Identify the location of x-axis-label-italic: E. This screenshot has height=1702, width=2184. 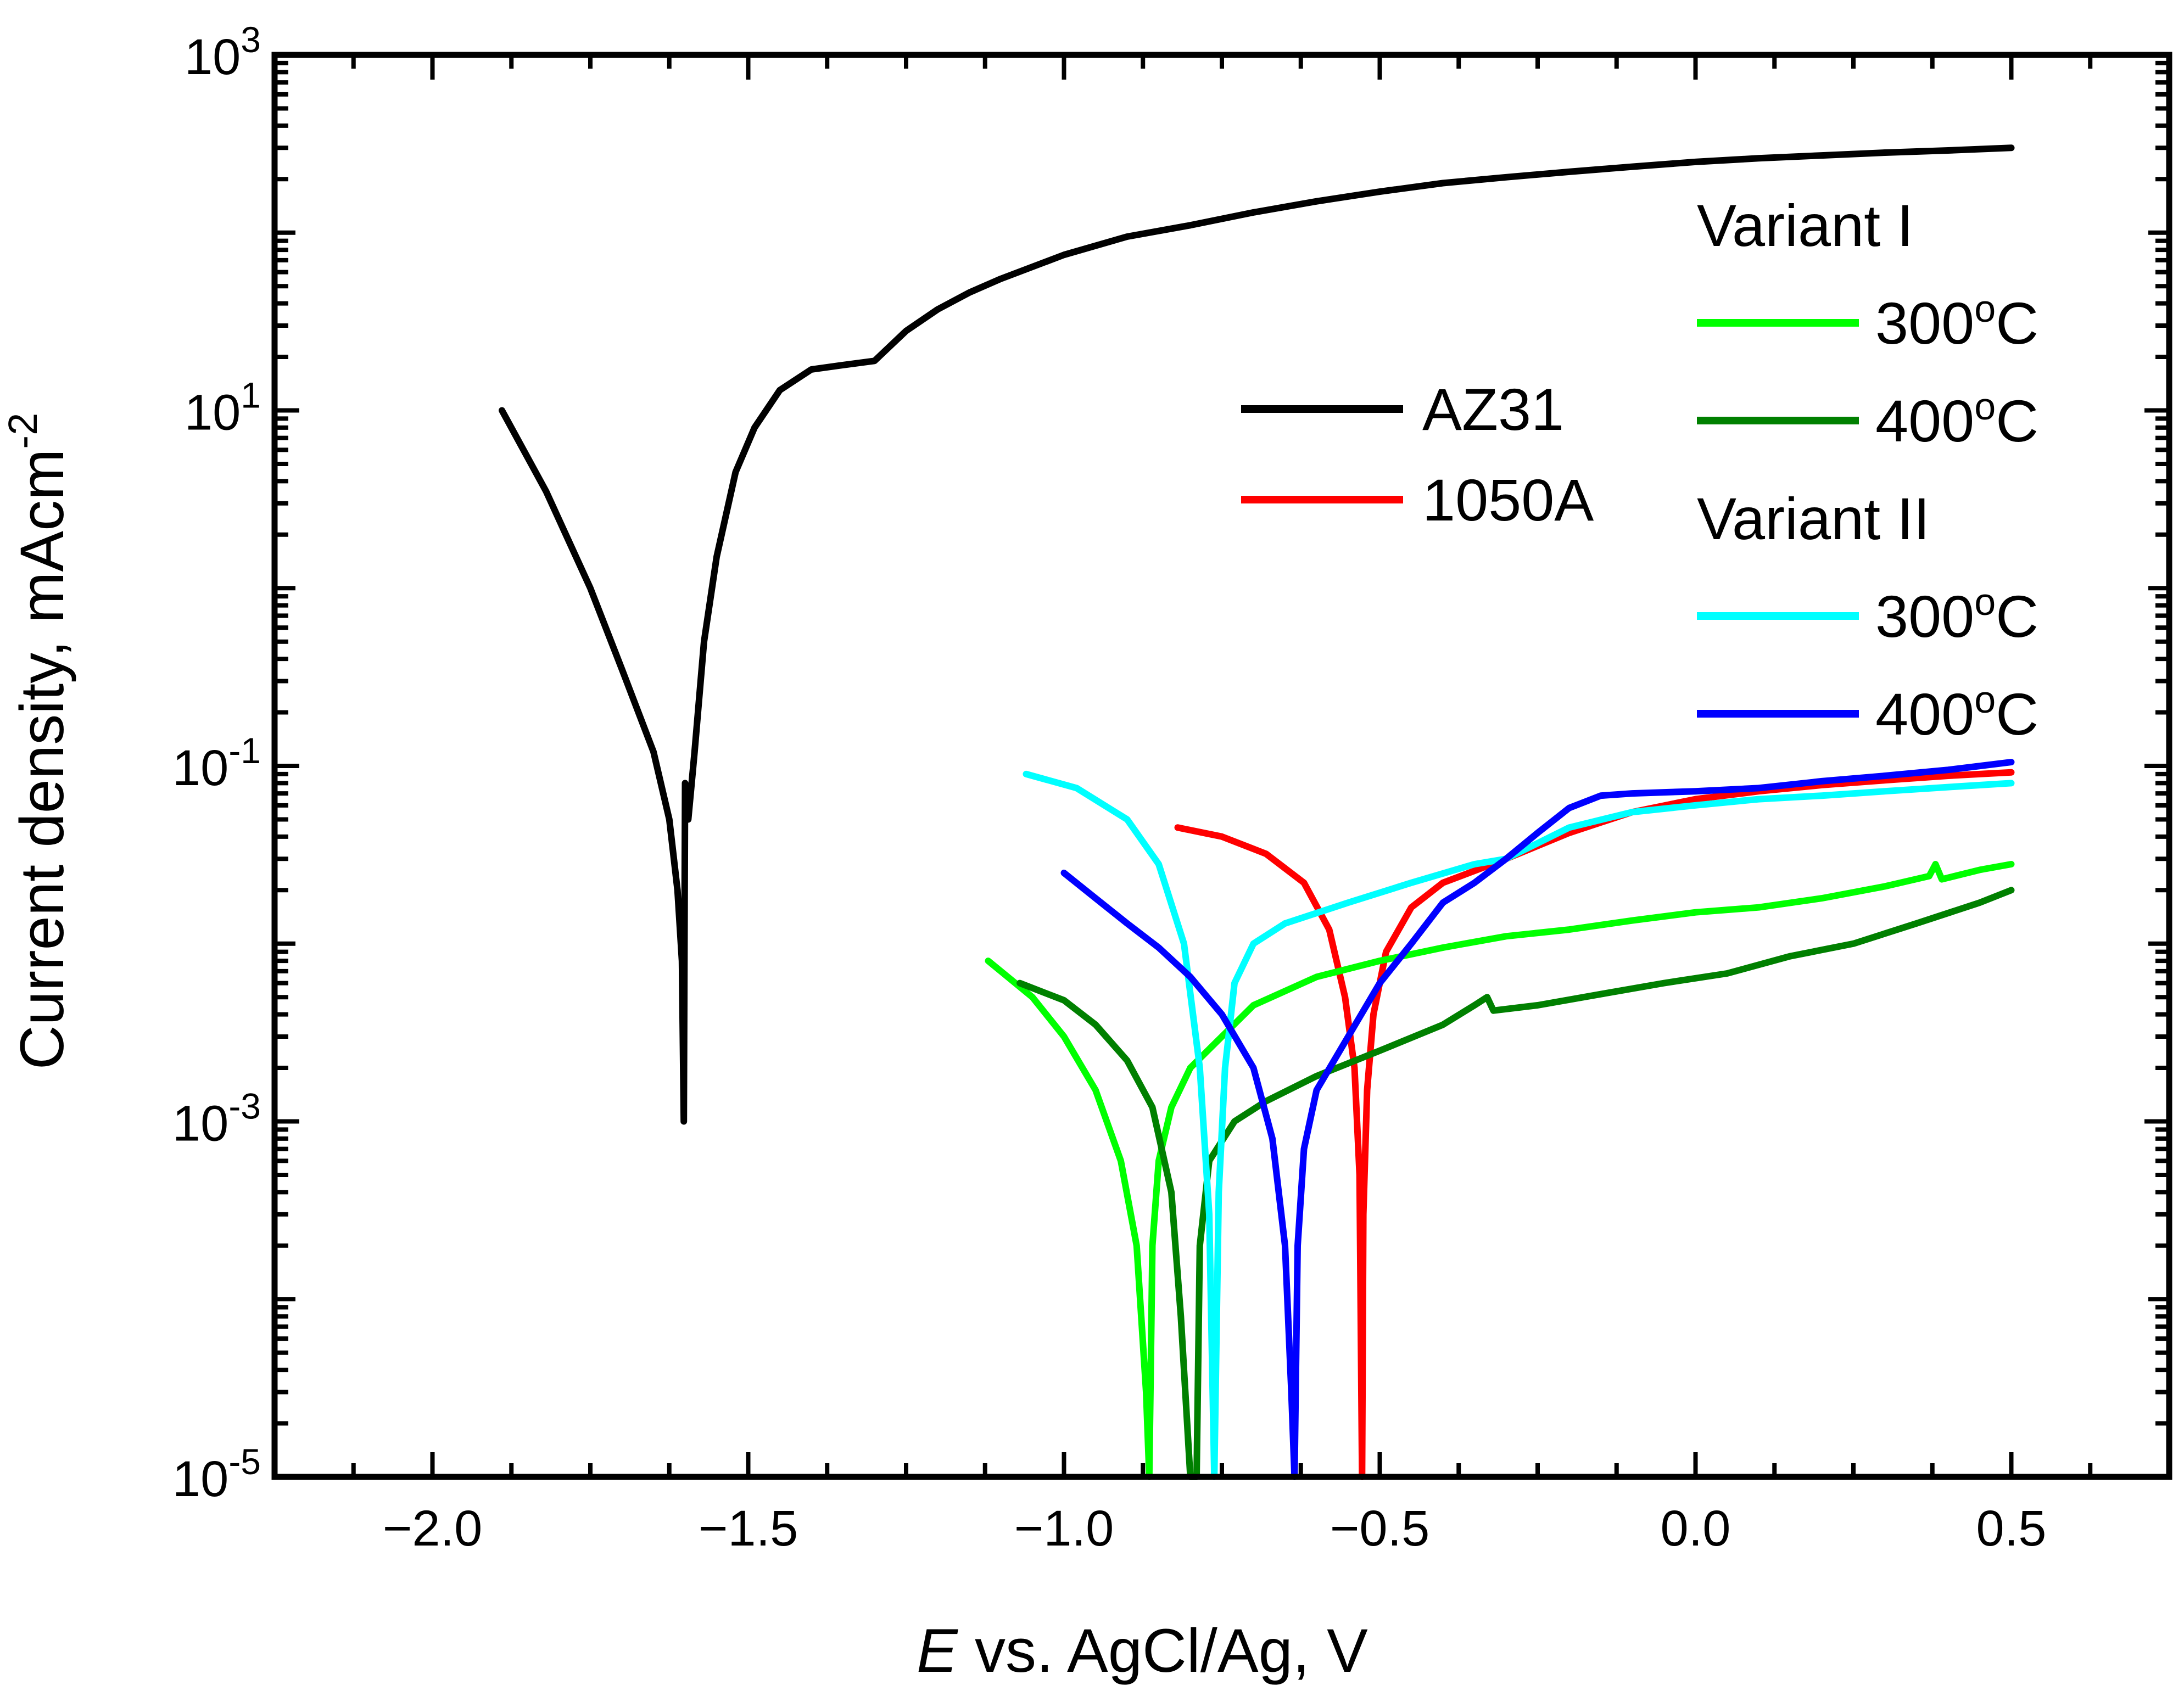
(938, 1651).